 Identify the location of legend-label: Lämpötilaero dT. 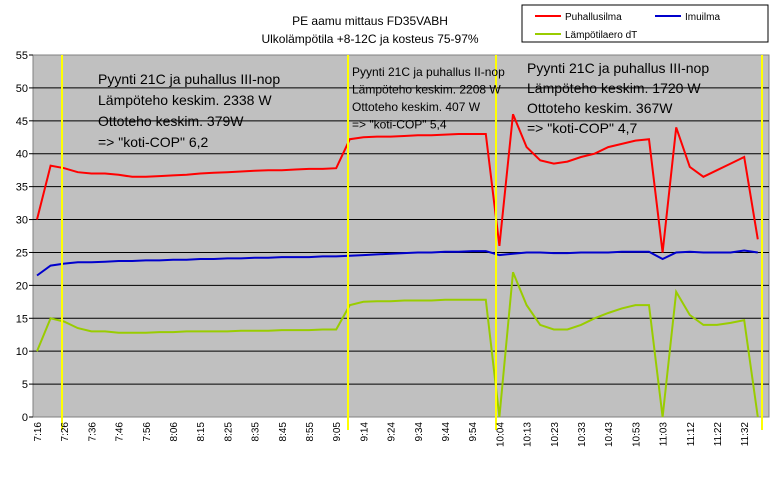
(601, 35).